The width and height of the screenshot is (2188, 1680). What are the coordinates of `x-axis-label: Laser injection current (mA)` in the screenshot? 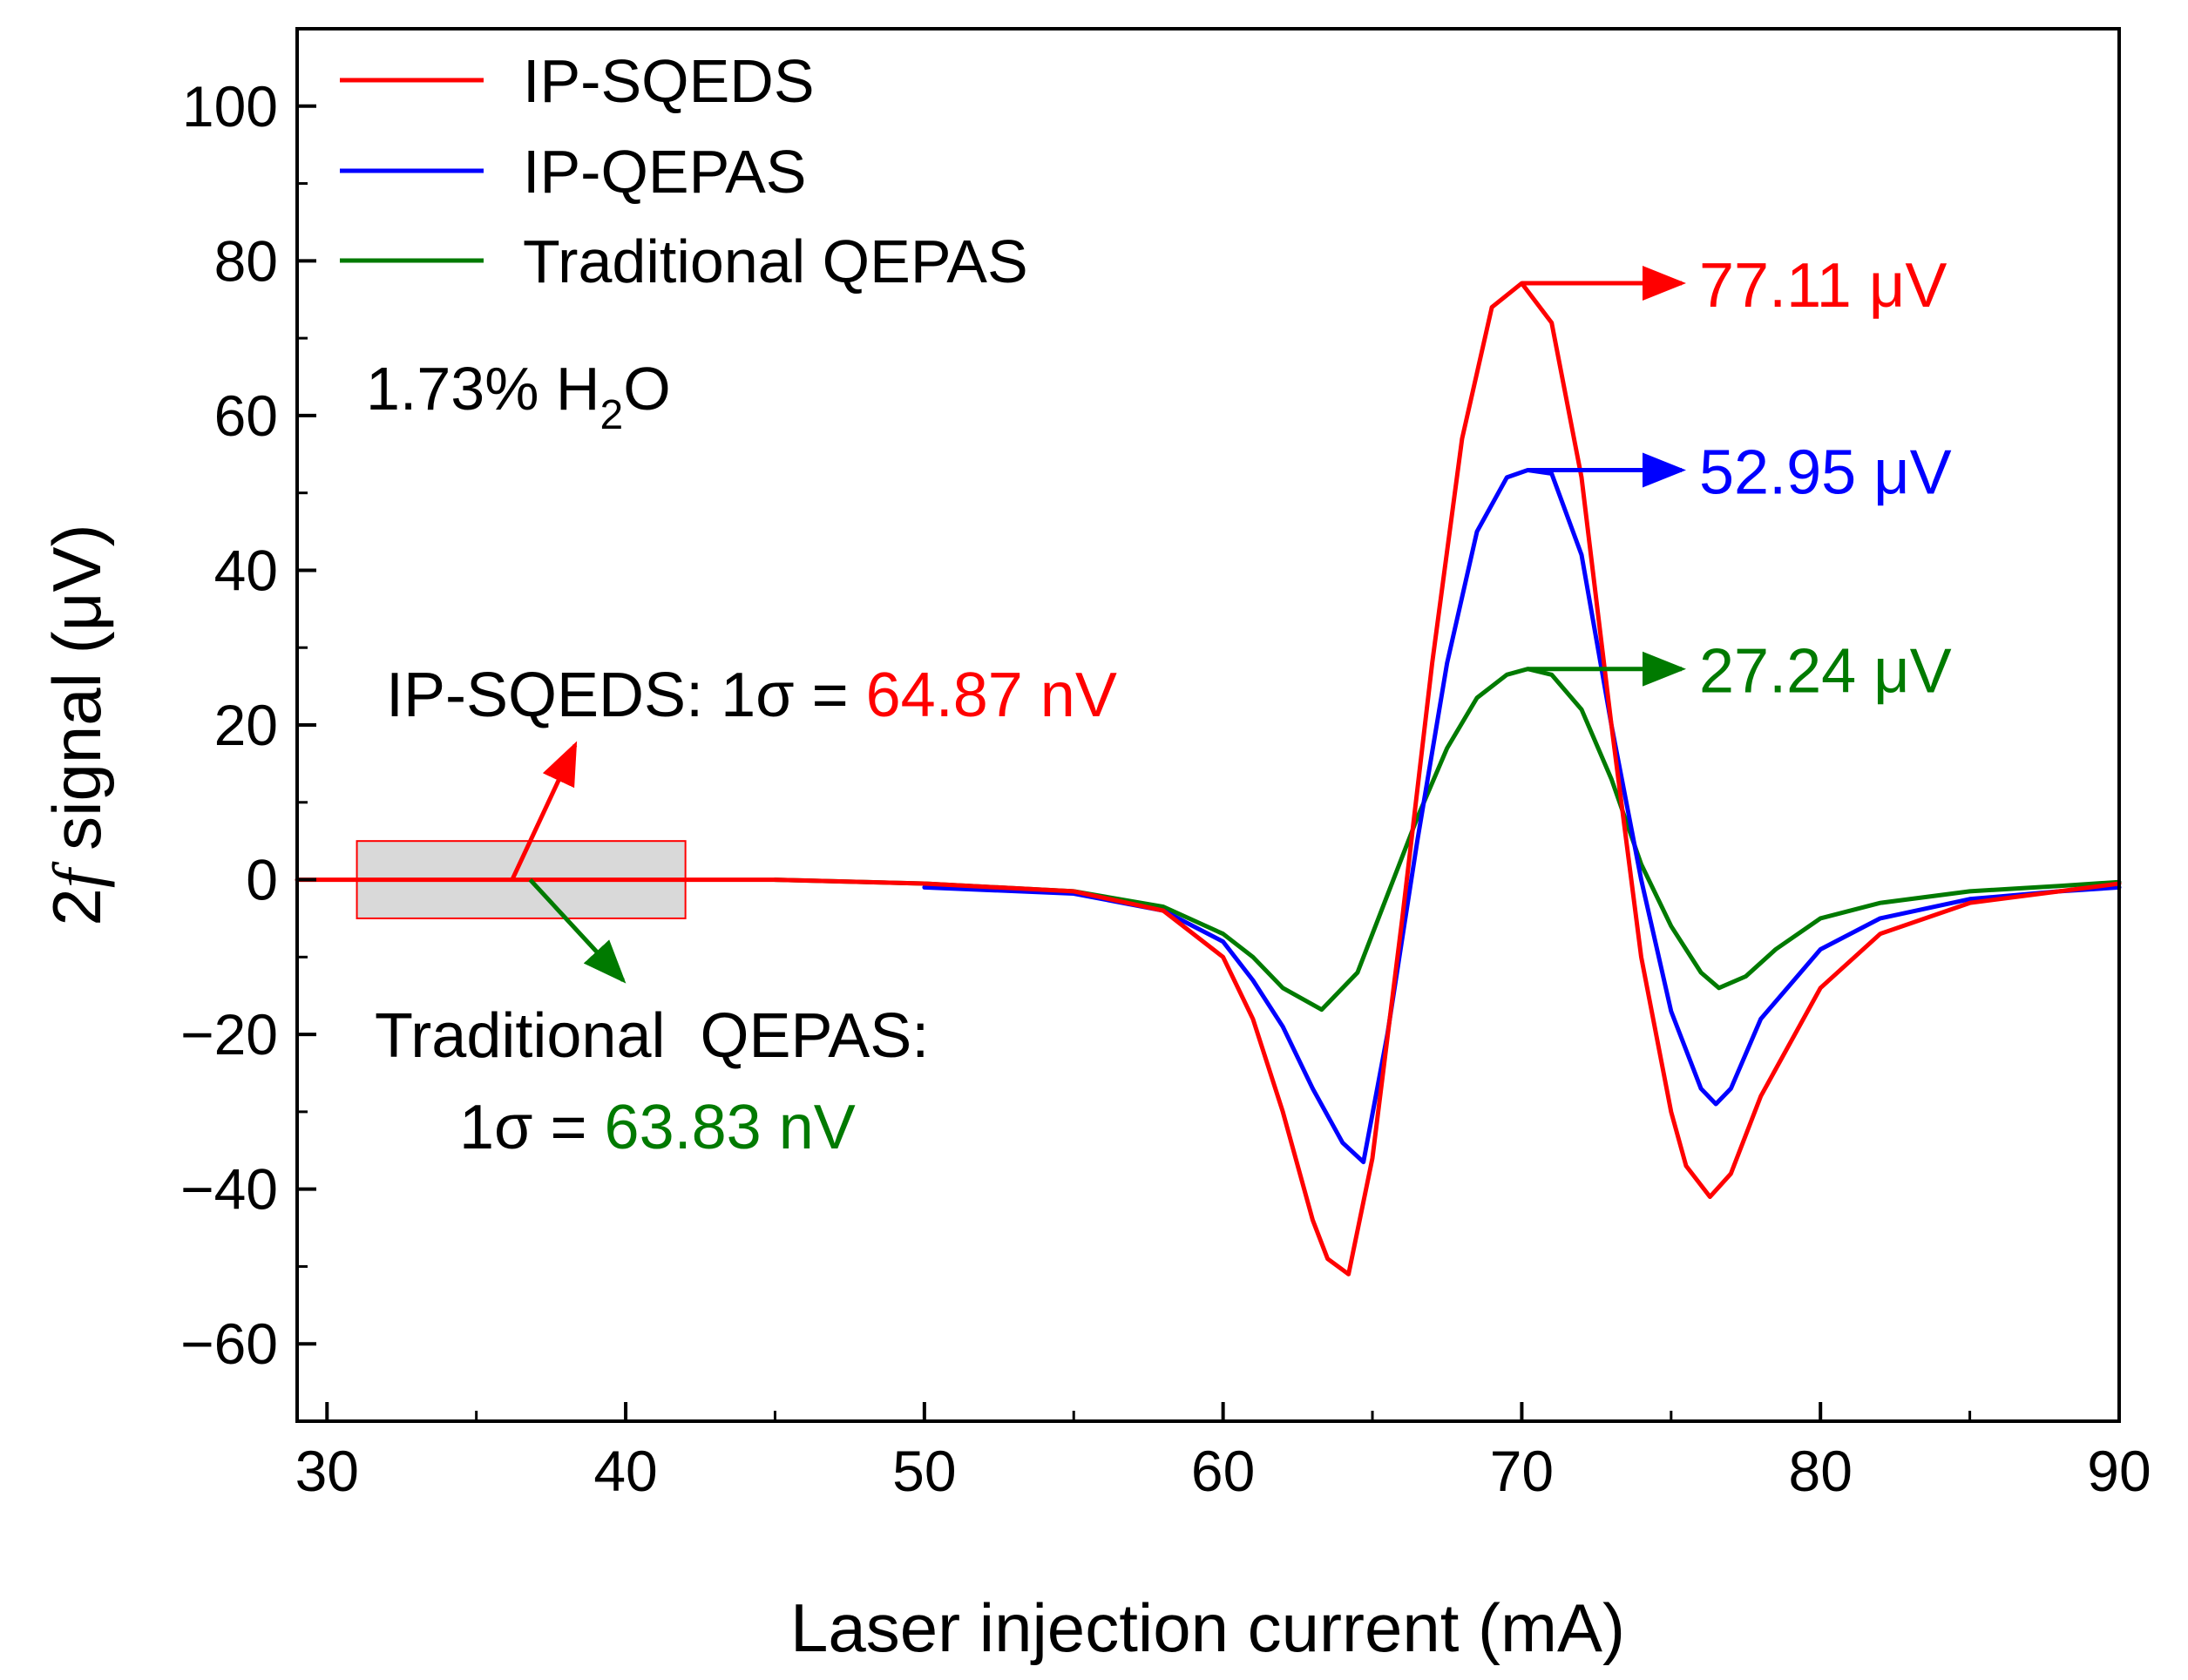 It's located at (1207, 1627).